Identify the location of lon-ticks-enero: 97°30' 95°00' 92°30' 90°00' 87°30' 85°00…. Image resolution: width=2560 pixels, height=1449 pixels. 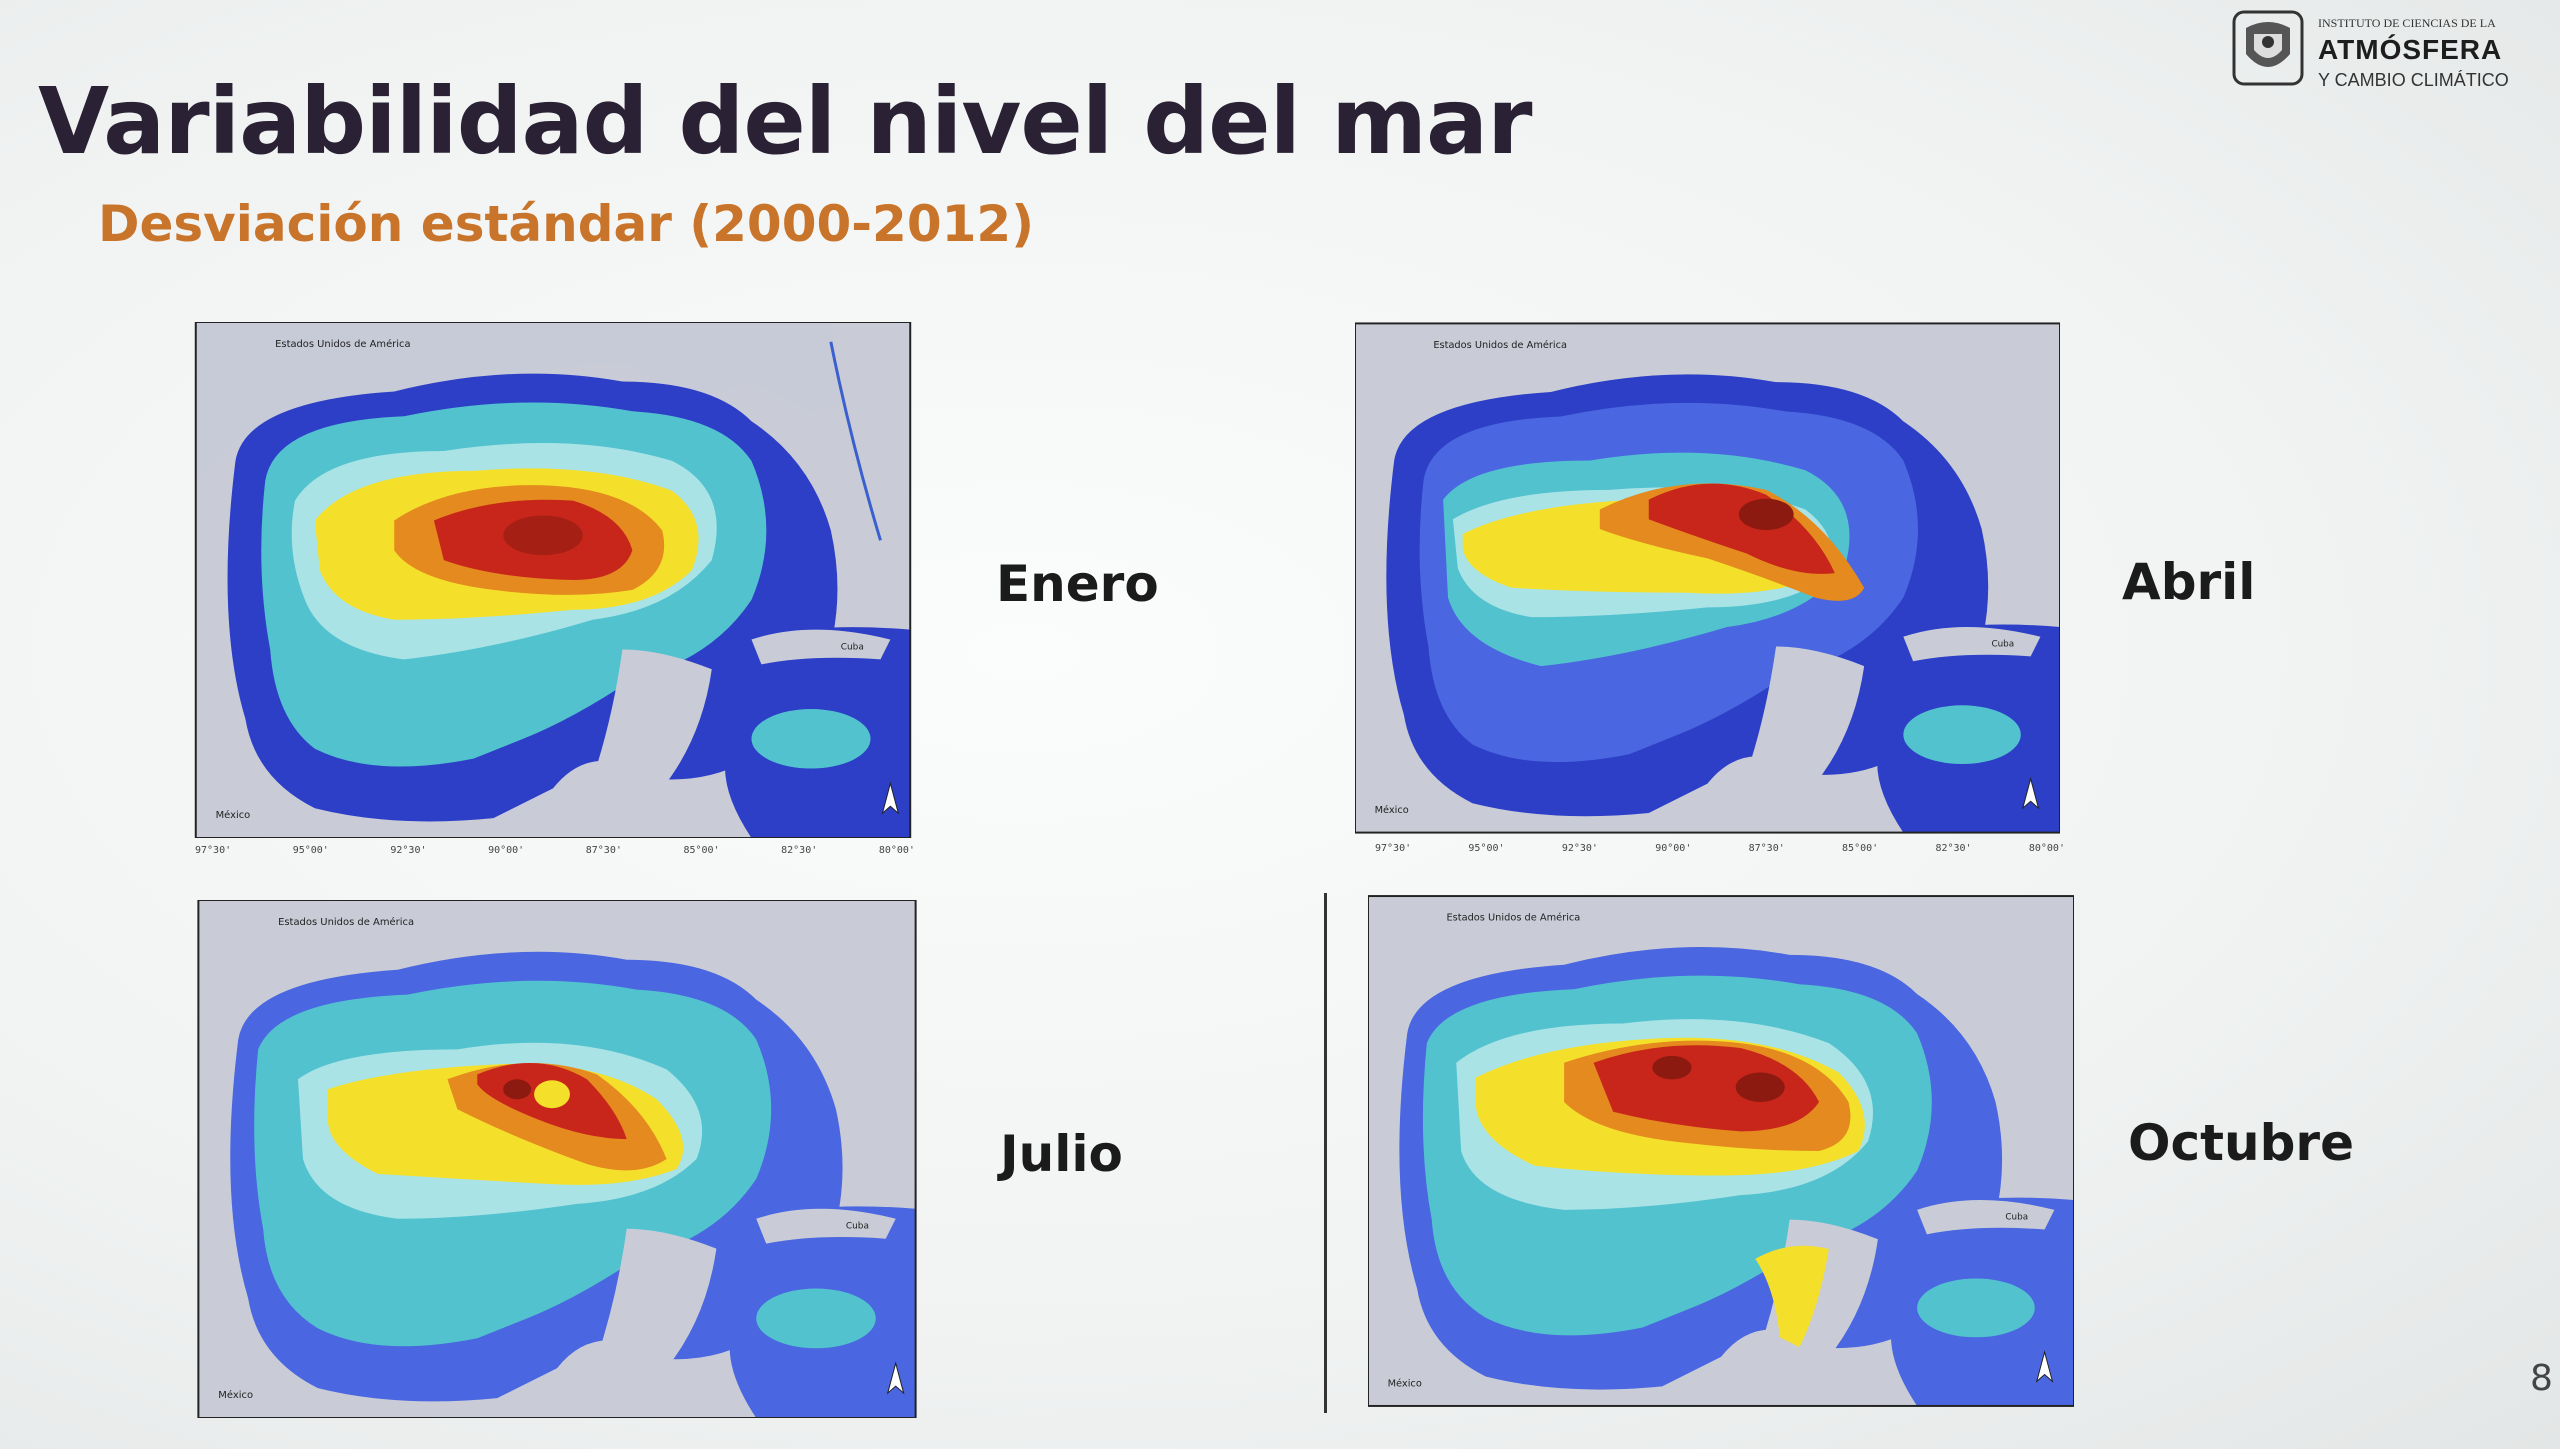
(555, 855).